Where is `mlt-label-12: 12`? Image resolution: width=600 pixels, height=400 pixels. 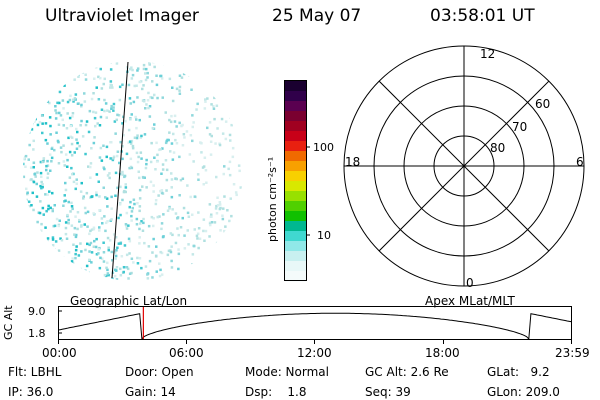 mlt-label-12: 12 is located at coordinates (488, 54).